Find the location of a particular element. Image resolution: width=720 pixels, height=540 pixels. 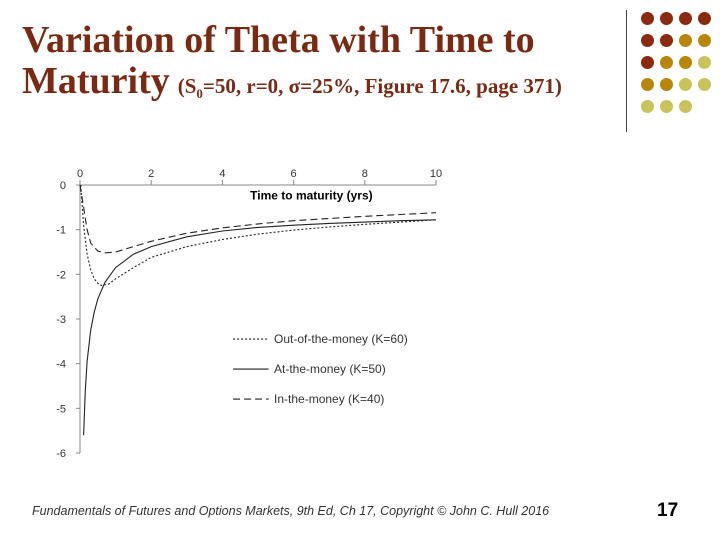

subtitle-sub: 0 is located at coordinates (199, 94).